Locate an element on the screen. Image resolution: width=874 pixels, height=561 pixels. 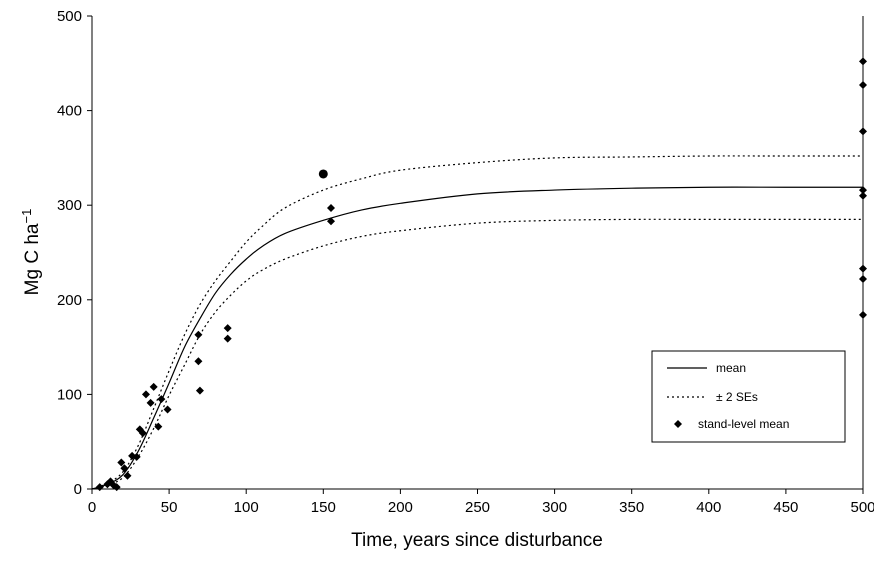
x-tick-label: 100 is located at coordinates (246, 507).